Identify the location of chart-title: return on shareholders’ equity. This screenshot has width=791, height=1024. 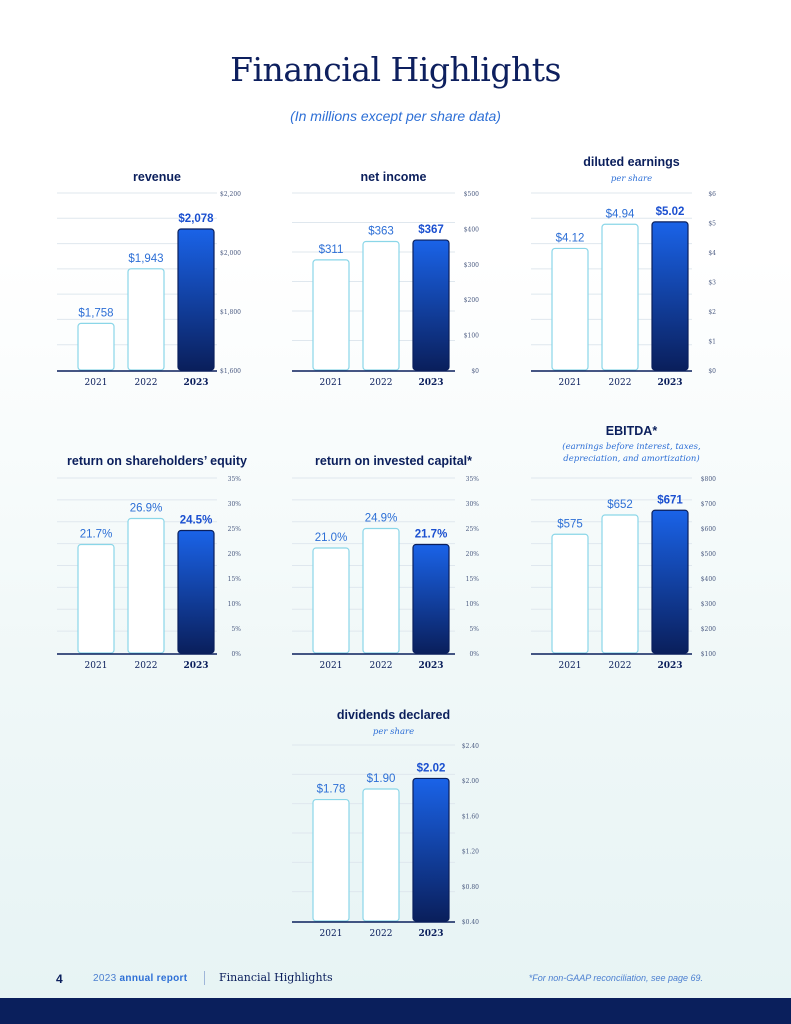
(157, 461).